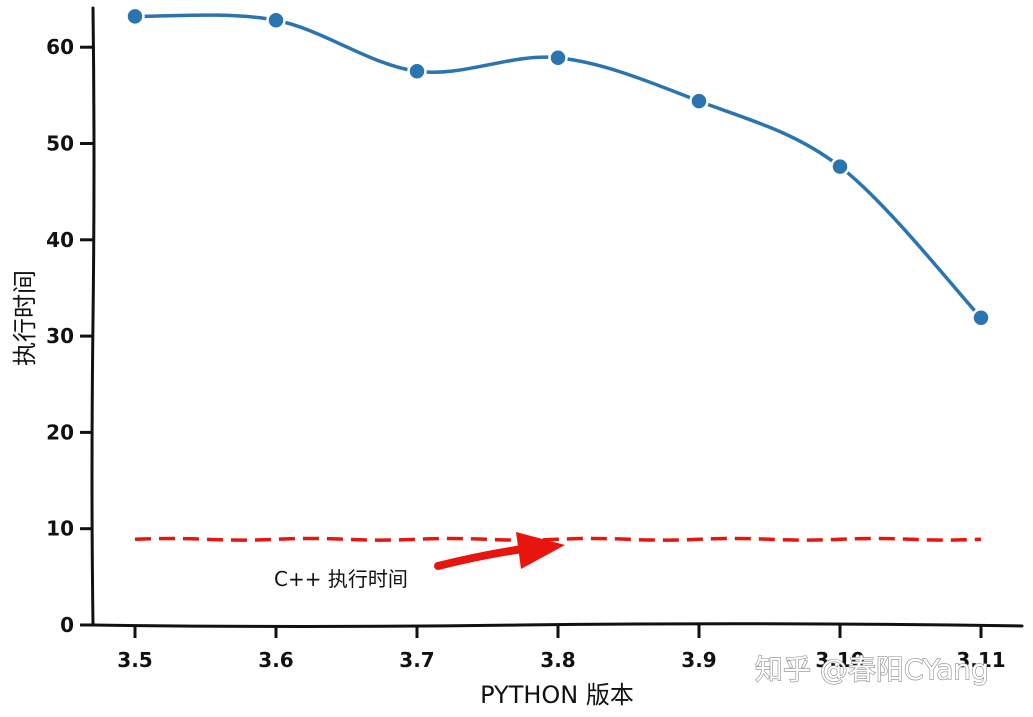 This screenshot has height=717, width=1033. I want to click on y-tick-label: 40, so click(60, 240).